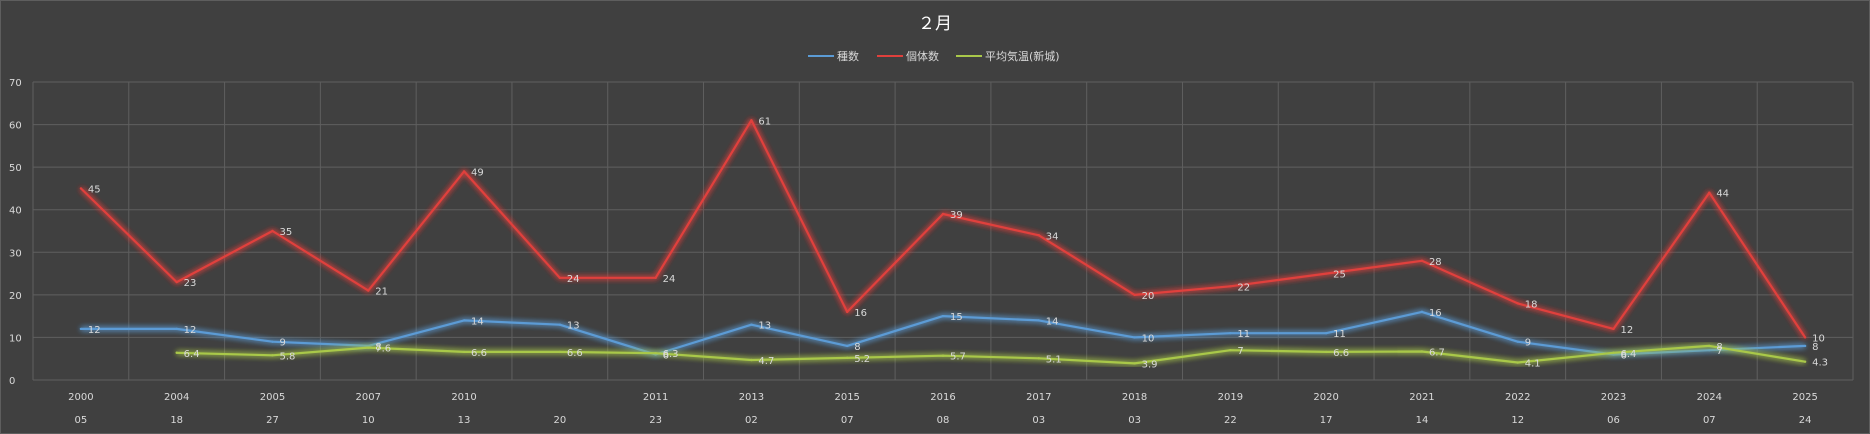 The height and width of the screenshot is (434, 1870). Describe the element at coordinates (192, 354) in the screenshot. I see `data-label: 6.4` at that location.